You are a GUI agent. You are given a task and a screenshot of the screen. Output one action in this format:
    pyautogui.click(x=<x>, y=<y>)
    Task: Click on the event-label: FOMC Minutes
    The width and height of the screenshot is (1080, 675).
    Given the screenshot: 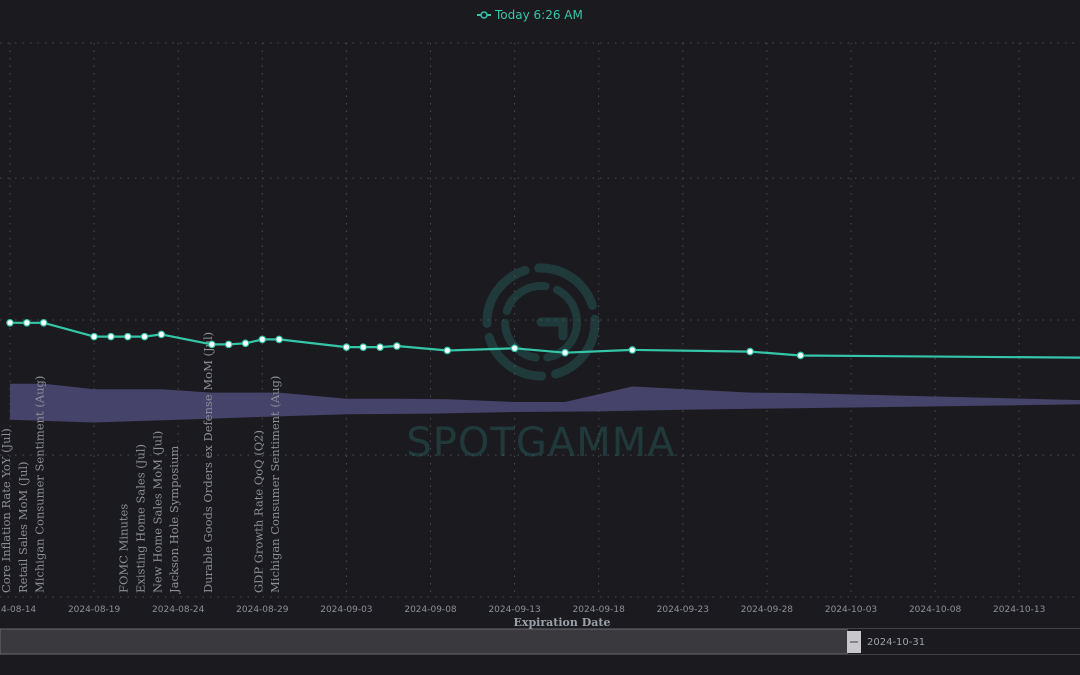 What is the action you would take?
    pyautogui.click(x=124, y=548)
    